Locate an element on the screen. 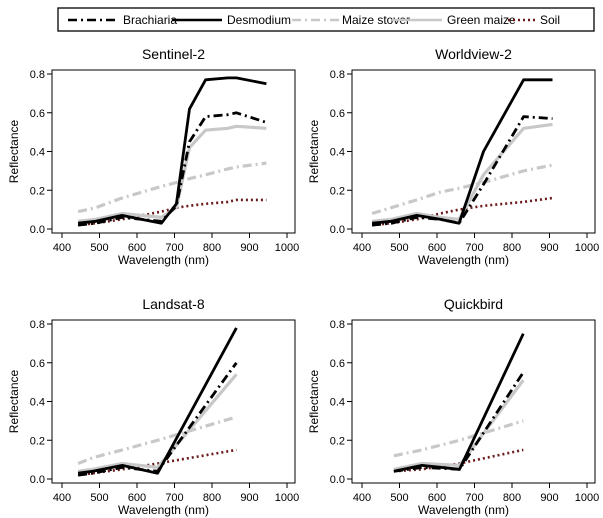  legend-label-soil: Soil is located at coordinates (550, 20).